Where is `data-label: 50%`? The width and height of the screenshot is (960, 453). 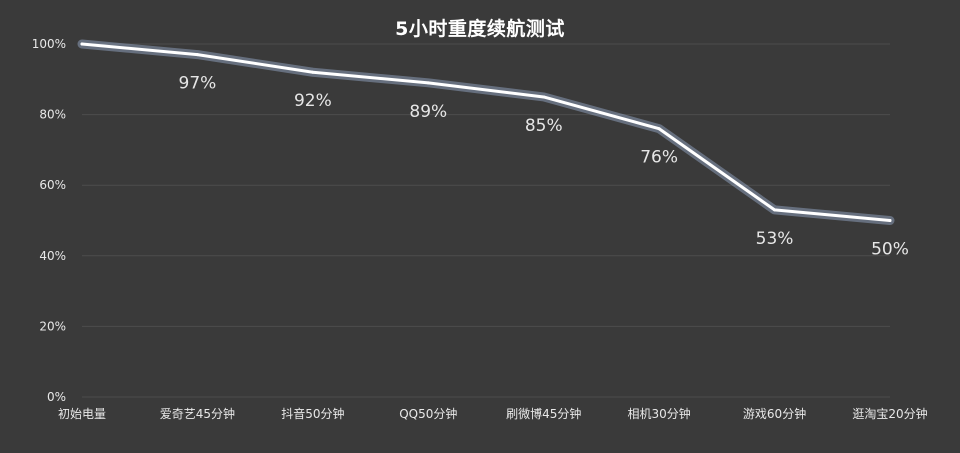
data-label: 50% is located at coordinates (890, 250).